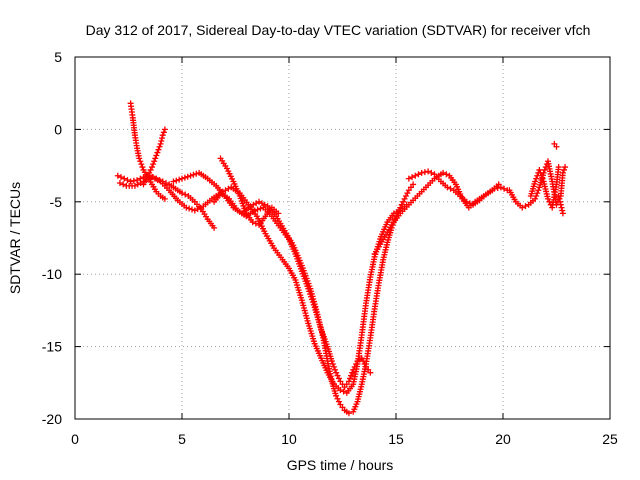 This screenshot has height=480, width=640. What do you see at coordinates (15, 238) in the screenshot?
I see `y-axis-label: SDTVAR / TECUs` at bounding box center [15, 238].